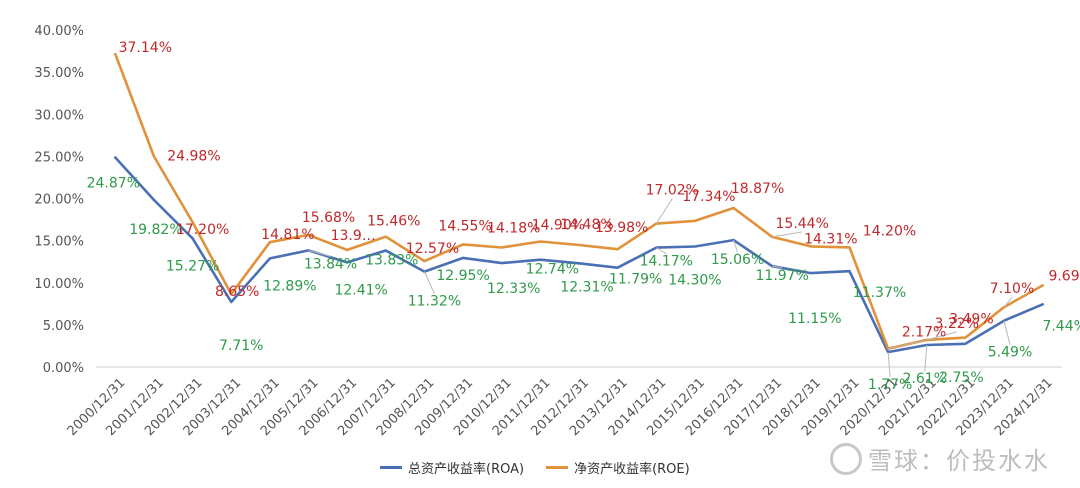  Describe the element at coordinates (971, 320) in the screenshot. I see `roe-data-label: 3.49%` at that location.